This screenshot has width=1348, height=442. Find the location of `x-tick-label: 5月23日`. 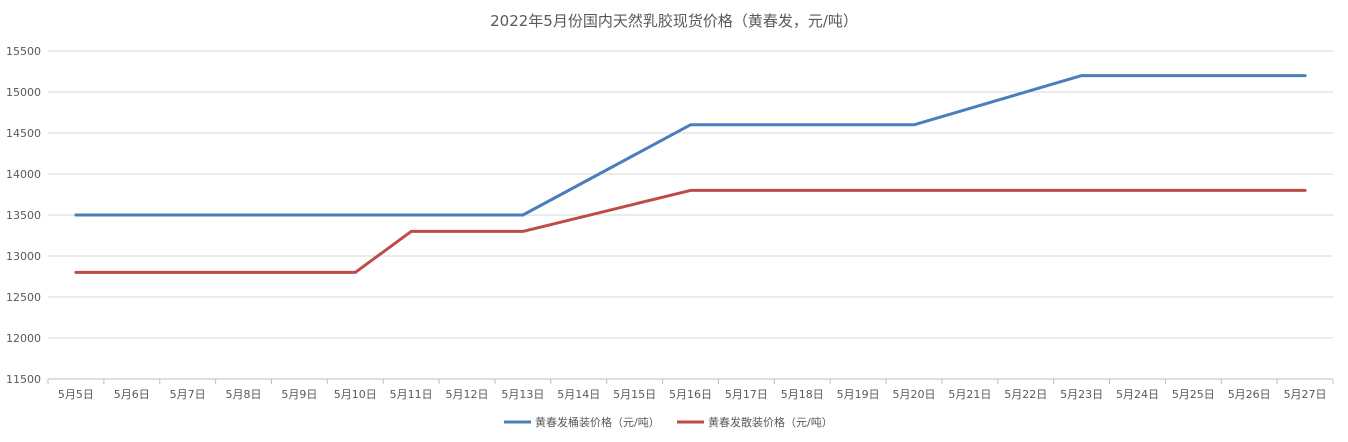

x-tick-label: 5月23日 is located at coordinates (1081, 394).